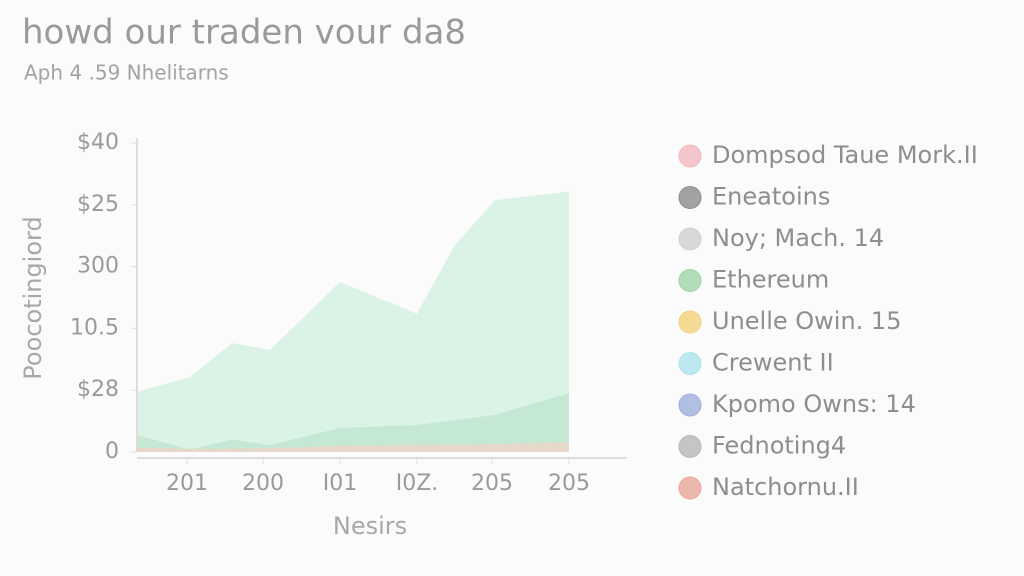  What do you see at coordinates (779, 446) in the screenshot?
I see `legend-label: Fednoting4` at bounding box center [779, 446].